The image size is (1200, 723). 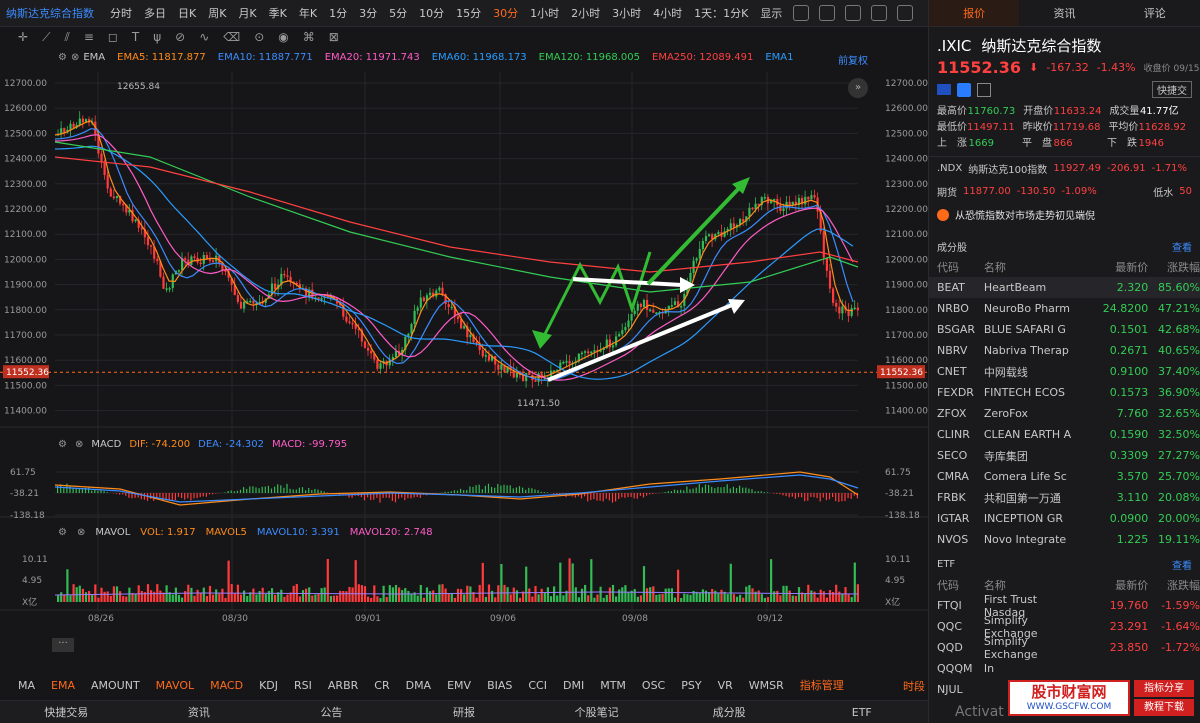 What do you see at coordinates (331, 712) in the screenshot?
I see `footer-tab: 公告` at bounding box center [331, 712].